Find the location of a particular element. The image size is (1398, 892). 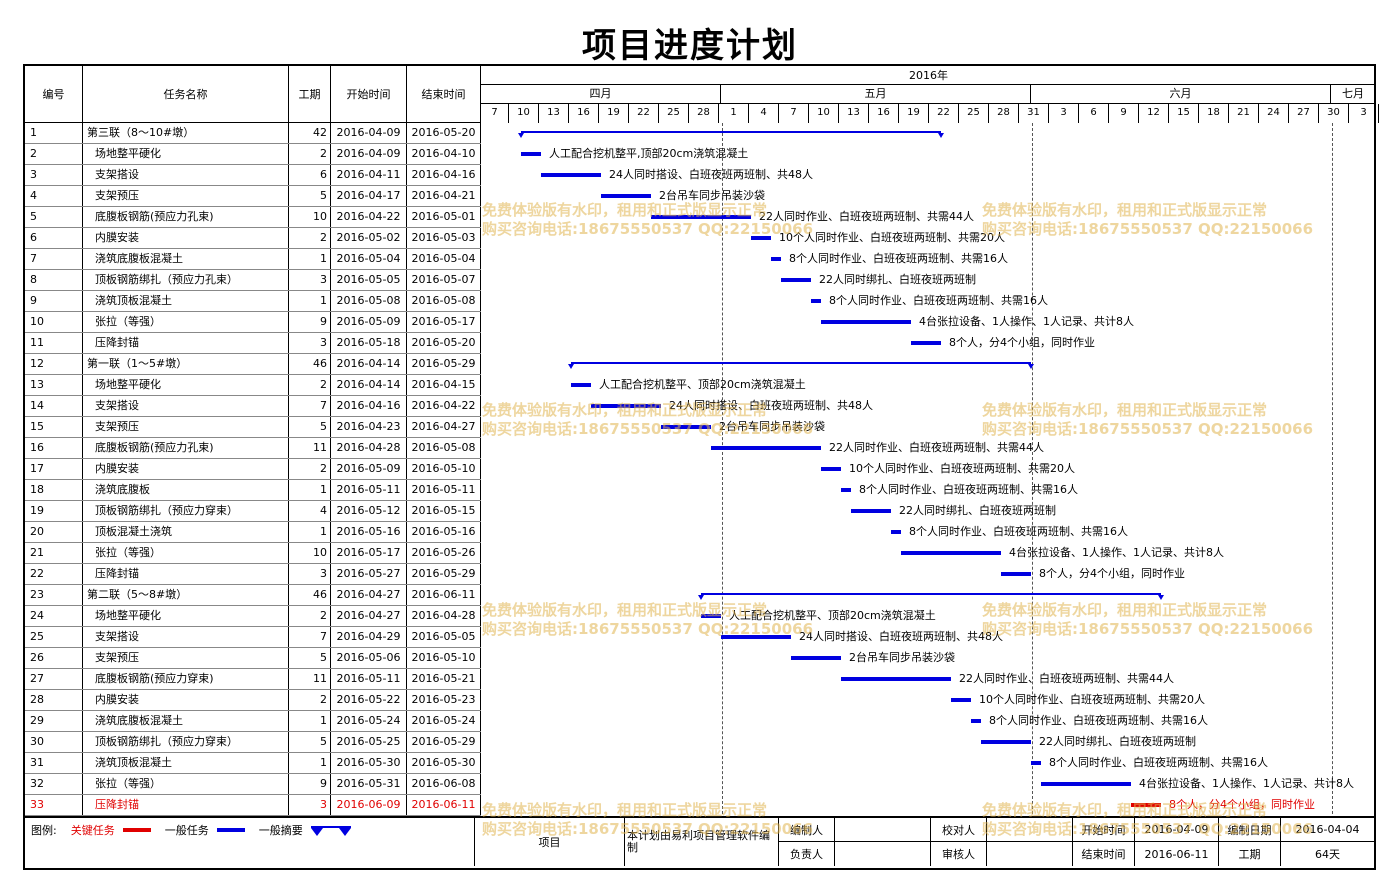

summary-cap is located at coordinates (1031, 366).